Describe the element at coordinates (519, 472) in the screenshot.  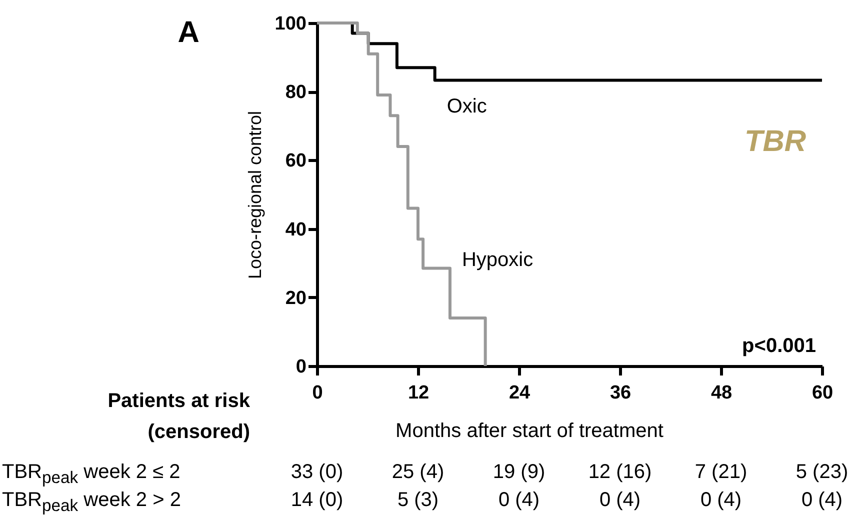
I see `text: 19 (9)` at that location.